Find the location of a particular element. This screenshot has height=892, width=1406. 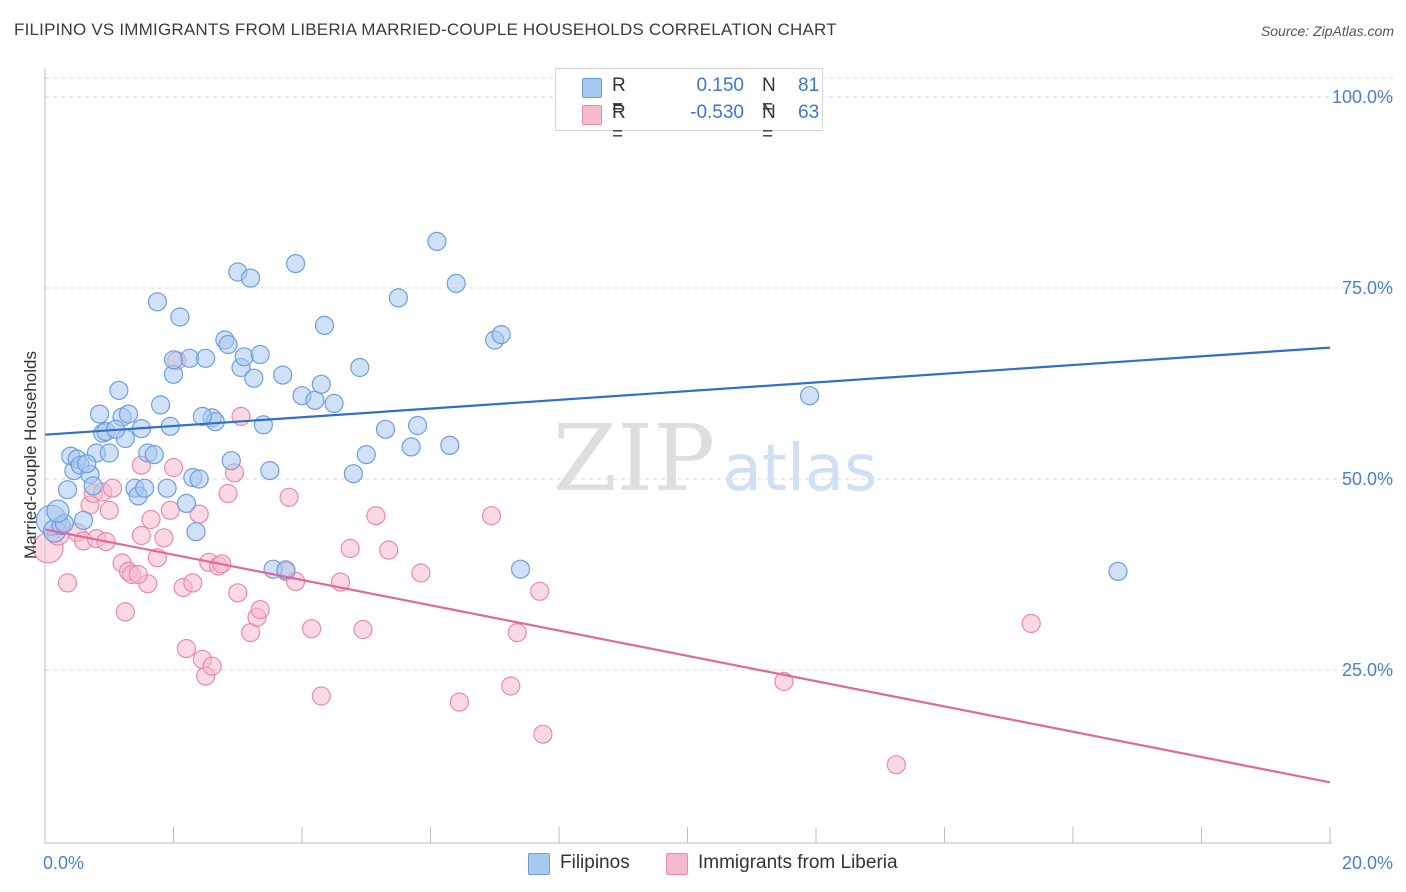

watermark: ZIP atlas is located at coordinates (715, 458).